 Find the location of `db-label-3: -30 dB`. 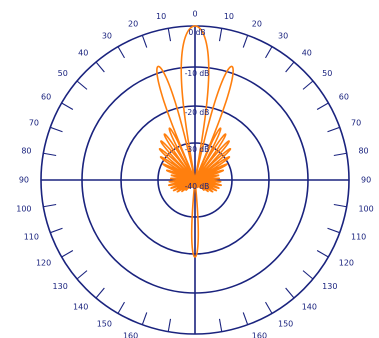

db-label-3: -30 dB is located at coordinates (197, 149).